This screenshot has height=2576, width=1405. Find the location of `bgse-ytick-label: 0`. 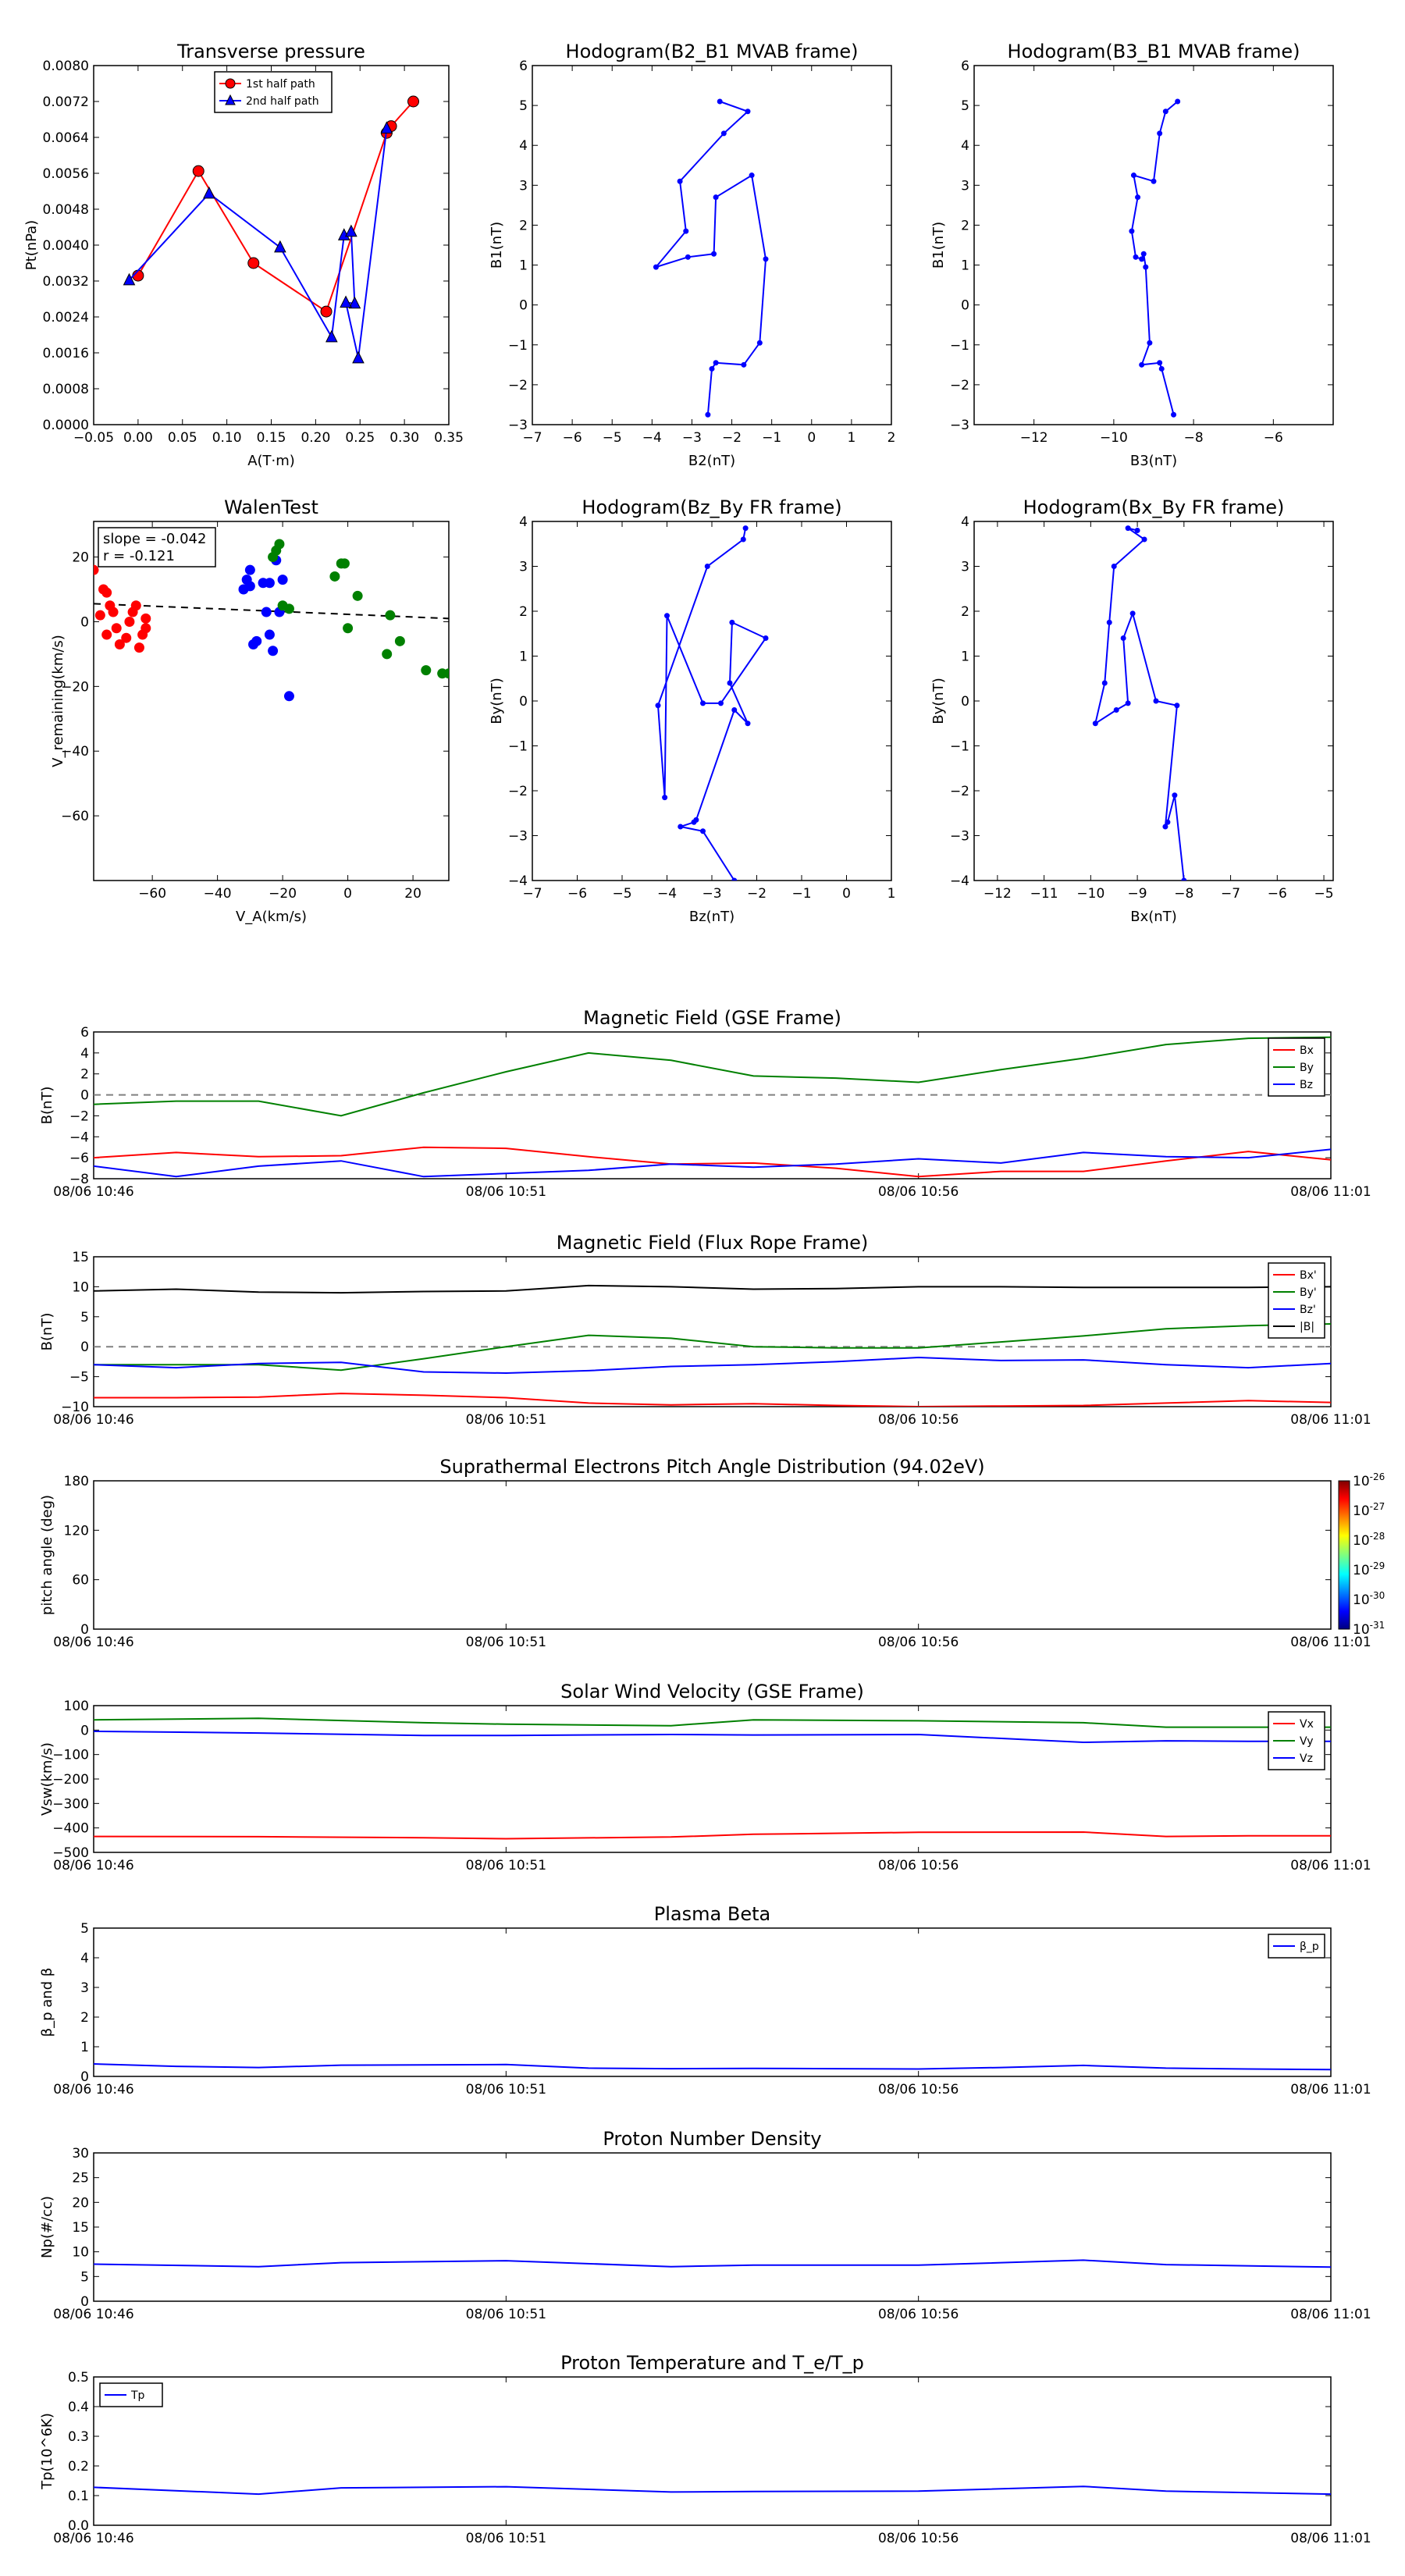

bgse-ytick-label: 0 is located at coordinates (85, 1096).